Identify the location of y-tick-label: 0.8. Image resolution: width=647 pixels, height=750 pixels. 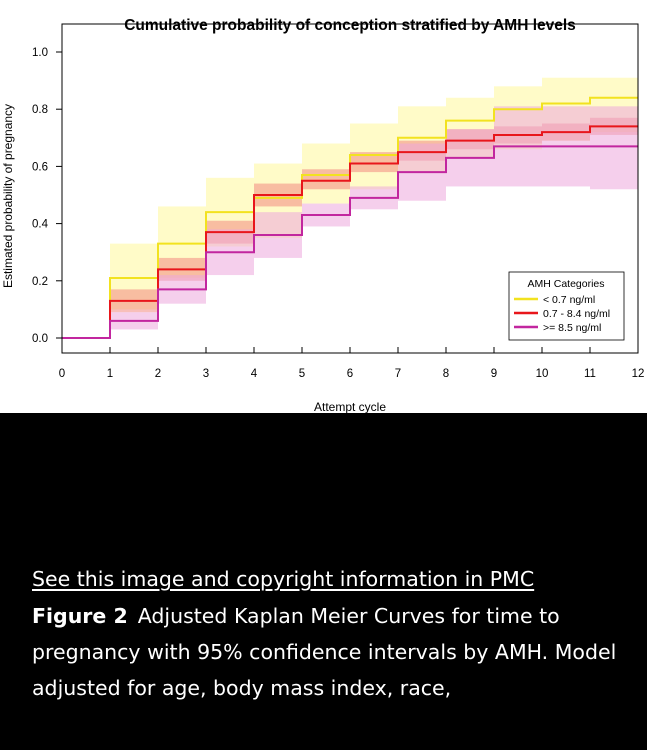
(40, 110).